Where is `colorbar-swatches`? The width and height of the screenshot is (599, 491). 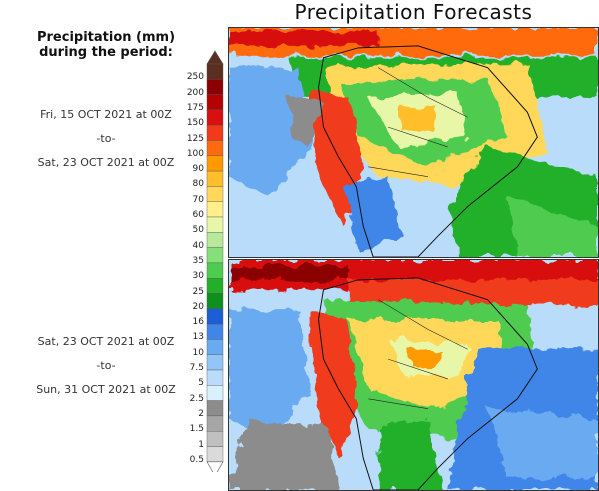 colorbar-swatches is located at coordinates (215, 263).